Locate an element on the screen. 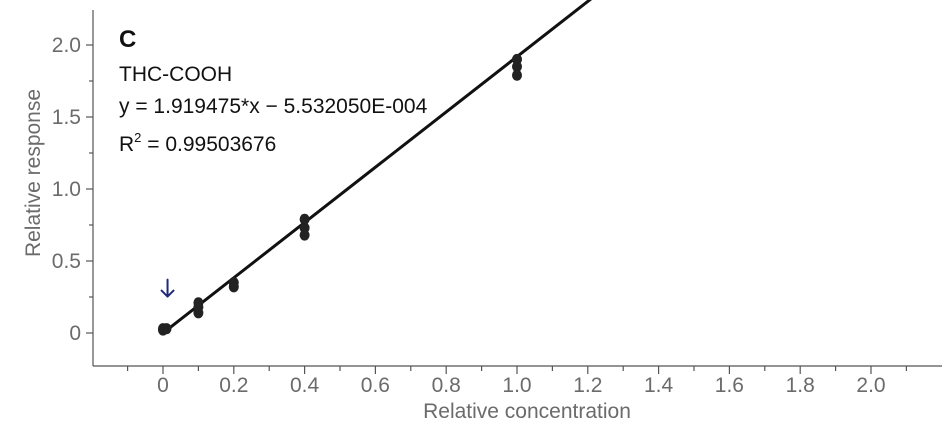  x-tick-label: 1.2 is located at coordinates (587, 385).